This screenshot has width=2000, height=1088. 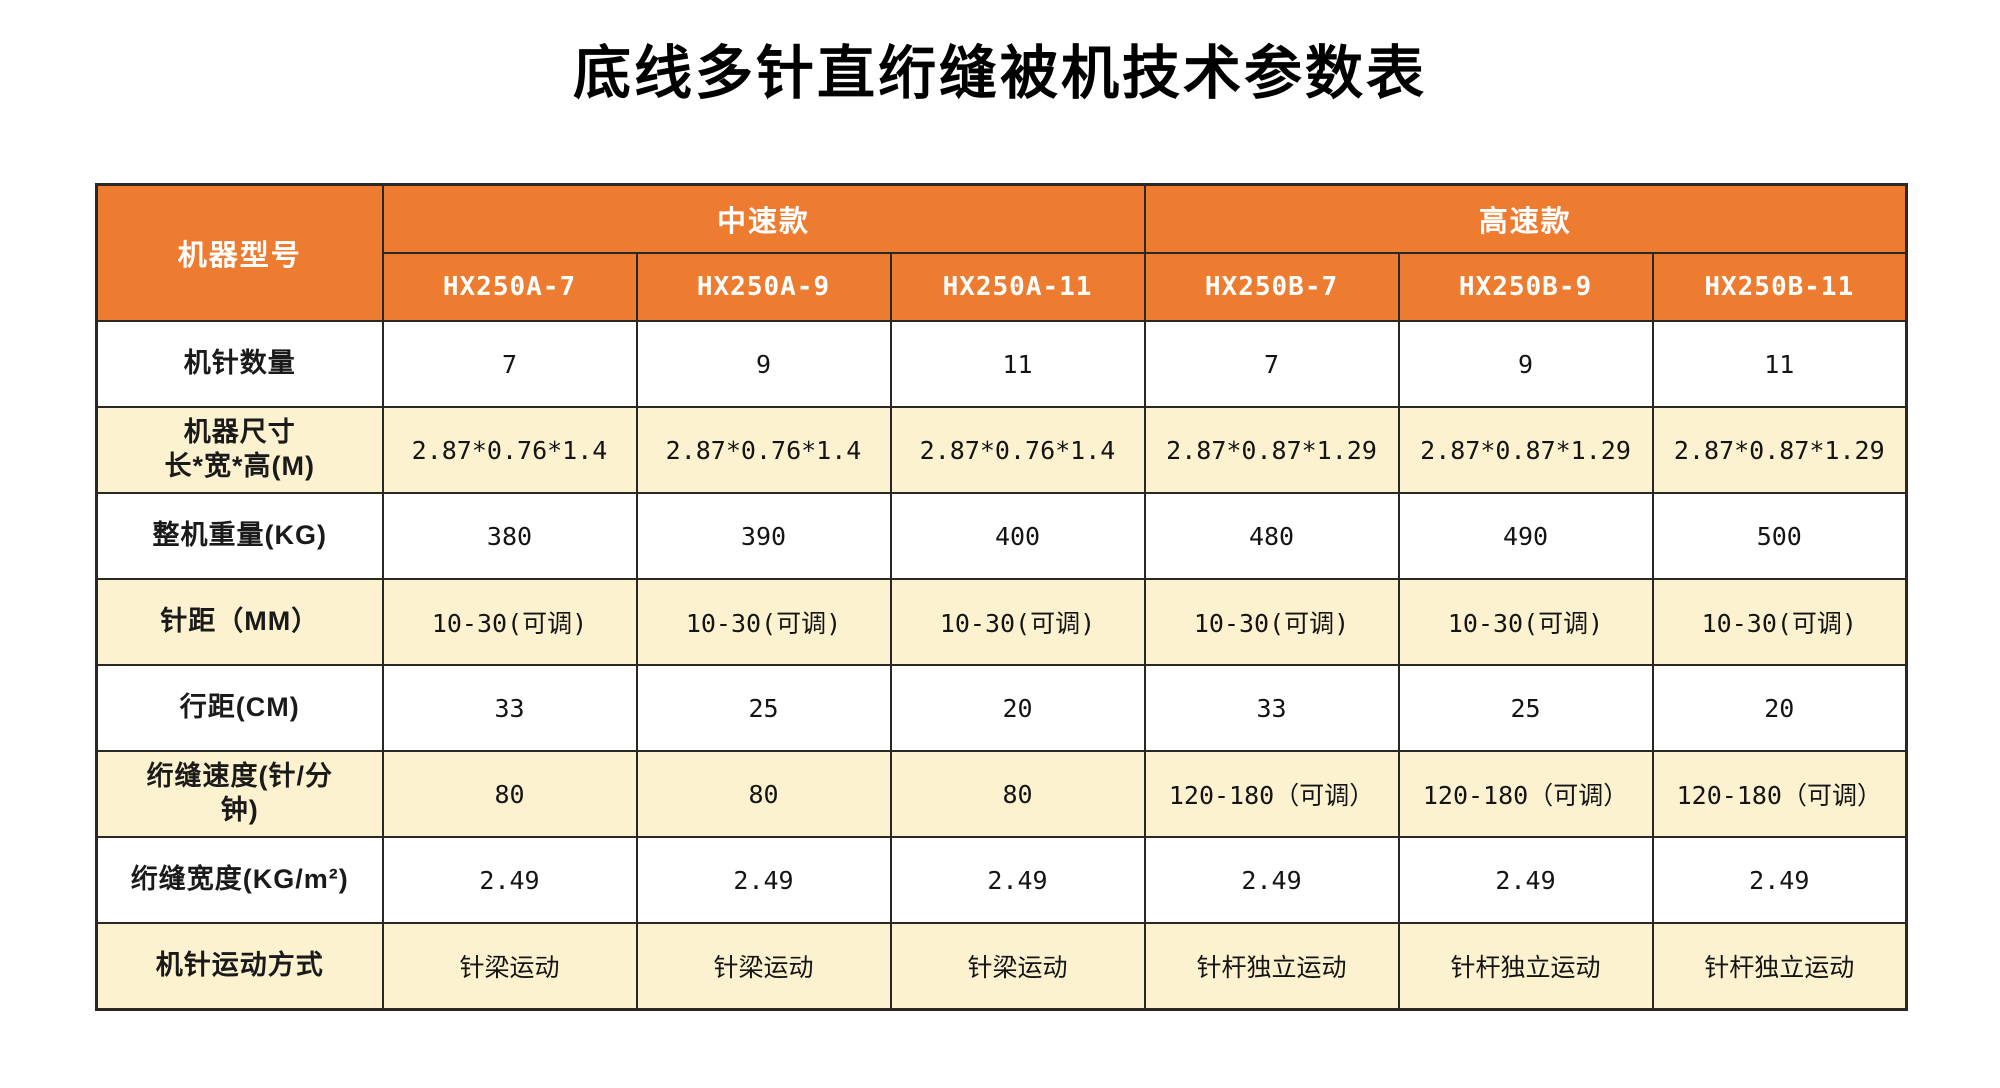 What do you see at coordinates (239, 536) in the screenshot?
I see `row-label: 整机重量(KG)` at bounding box center [239, 536].